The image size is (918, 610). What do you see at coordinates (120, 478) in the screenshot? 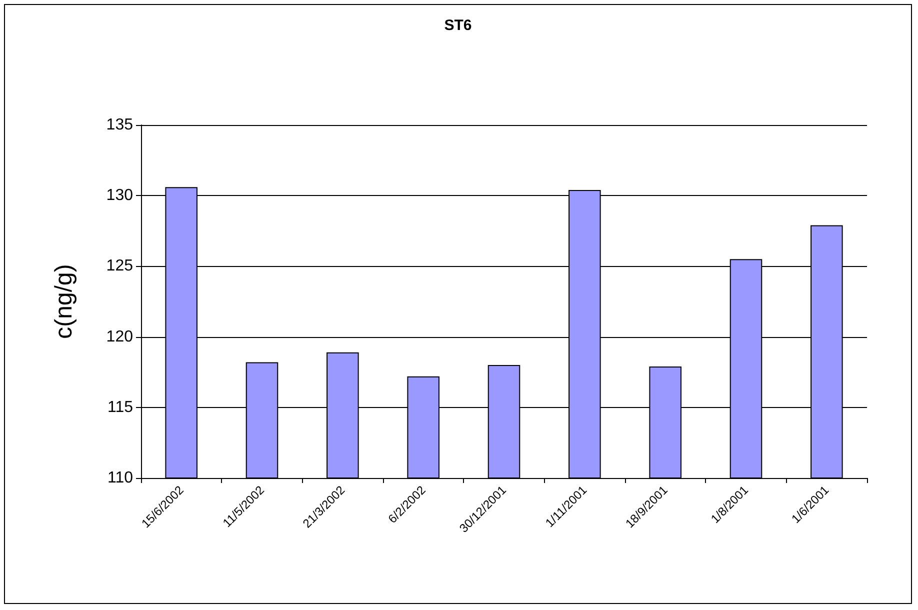
I see `y-tick-label: 110` at bounding box center [120, 478].